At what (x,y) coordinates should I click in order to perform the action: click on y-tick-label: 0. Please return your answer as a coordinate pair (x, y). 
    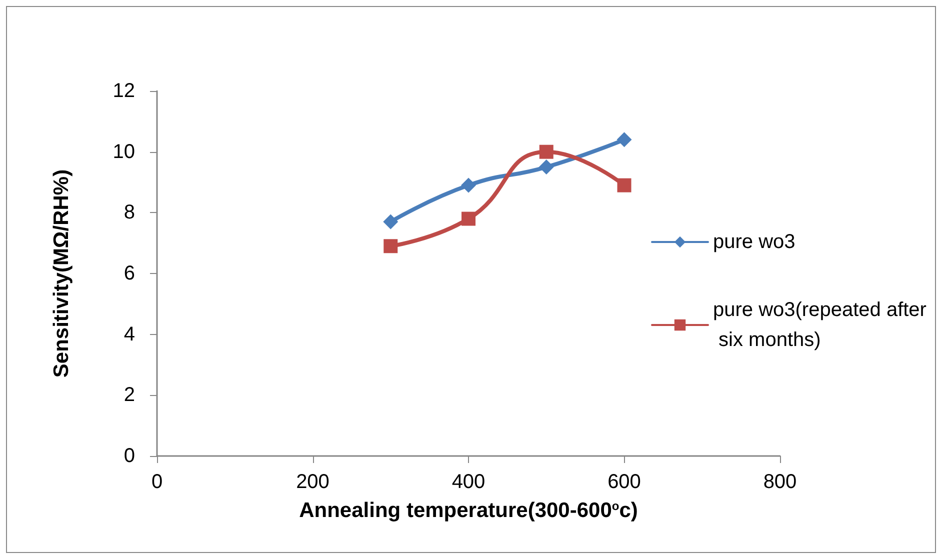
    Looking at the image, I should click on (129, 456).